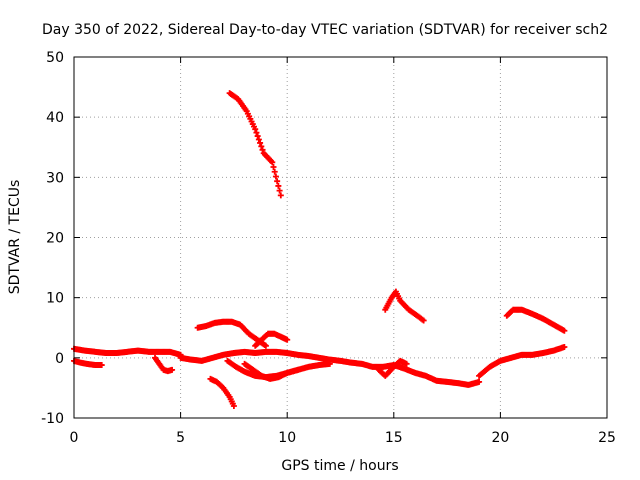 The height and width of the screenshot is (480, 640). Describe the element at coordinates (74, 438) in the screenshot. I see `x-tick-label: 0` at that location.